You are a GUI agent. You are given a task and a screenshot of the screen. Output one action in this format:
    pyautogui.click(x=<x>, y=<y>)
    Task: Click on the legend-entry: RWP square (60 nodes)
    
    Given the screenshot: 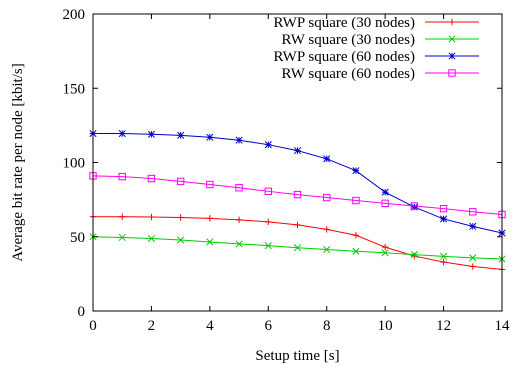 What is the action you would take?
    pyautogui.click(x=376, y=57)
    